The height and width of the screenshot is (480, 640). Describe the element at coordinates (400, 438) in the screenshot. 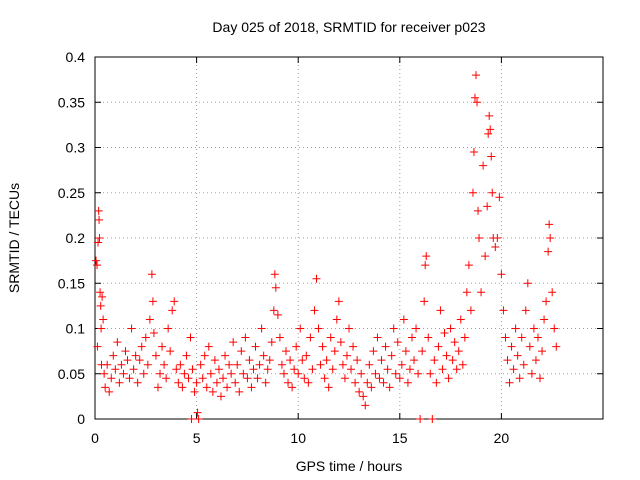

I see `x-tick-label: 15` at that location.